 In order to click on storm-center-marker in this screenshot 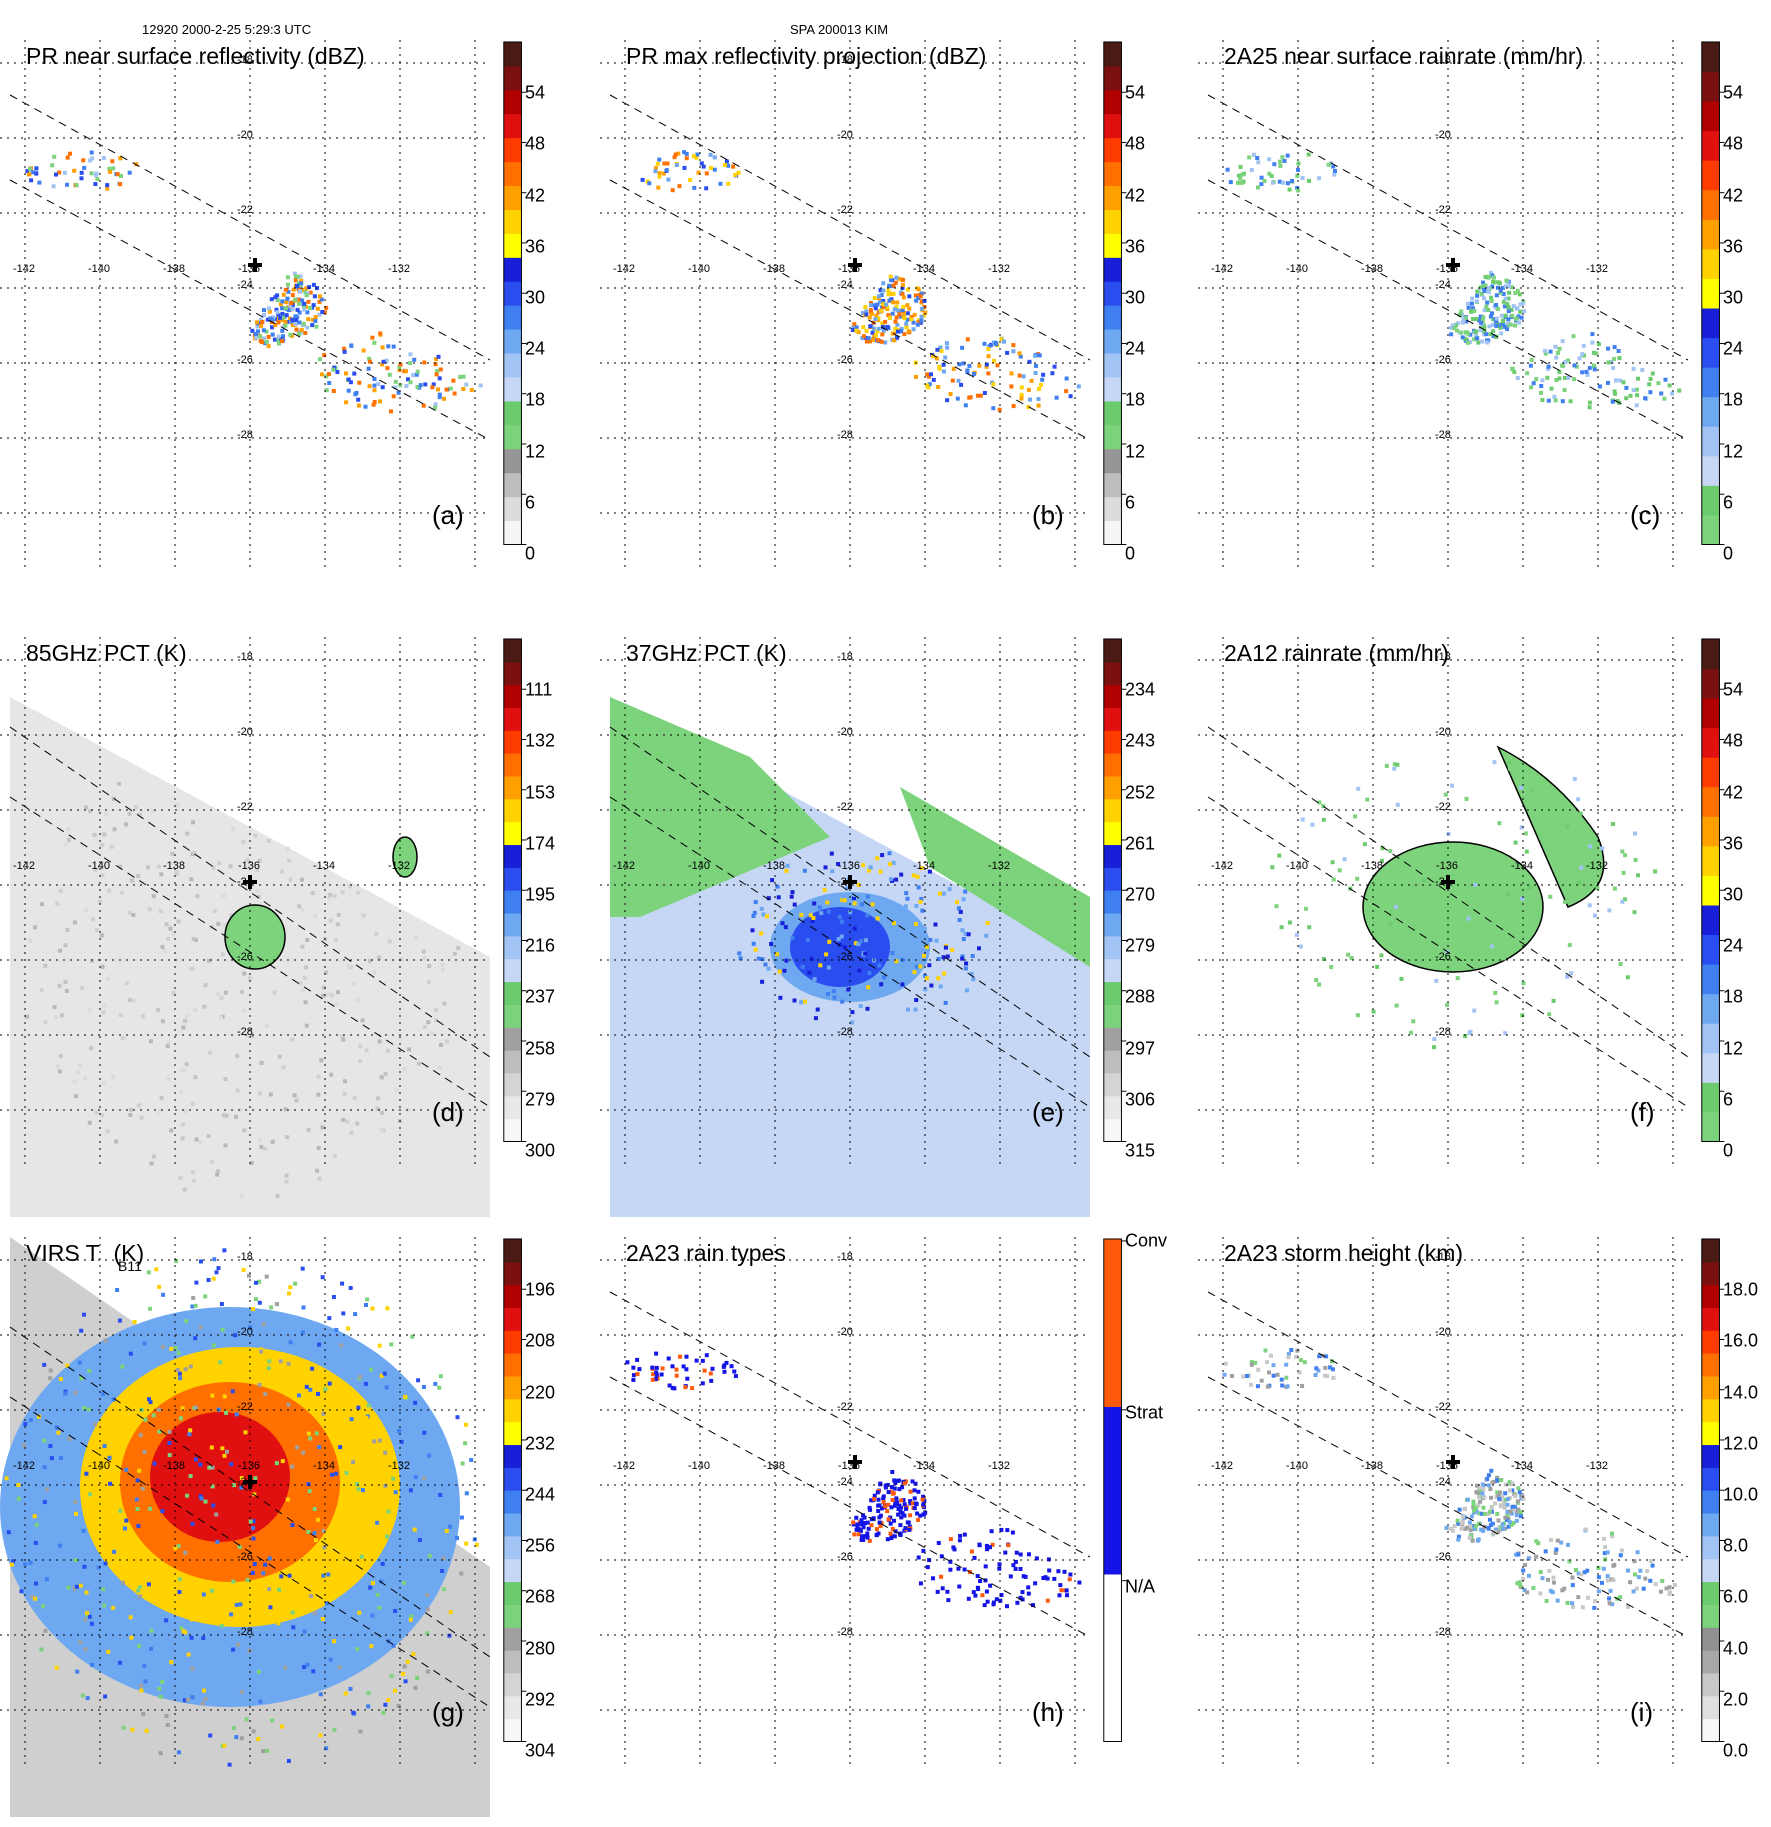, I will do `click(855, 265)`.